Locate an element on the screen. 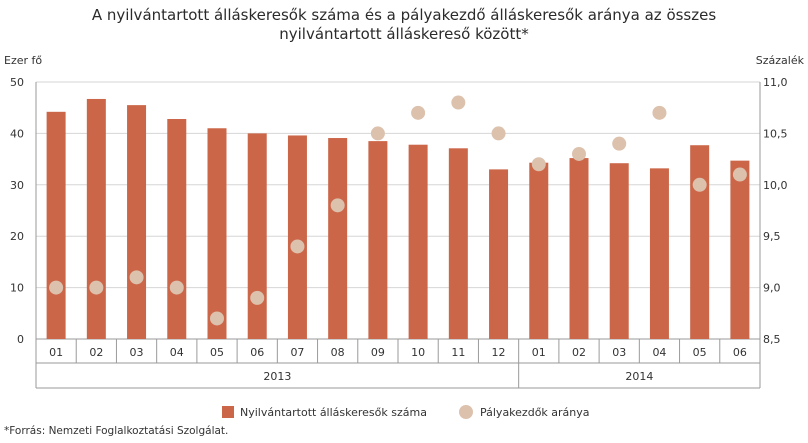  legend-label-bars: Nyilvántartott álláskeresők száma is located at coordinates (333, 412).